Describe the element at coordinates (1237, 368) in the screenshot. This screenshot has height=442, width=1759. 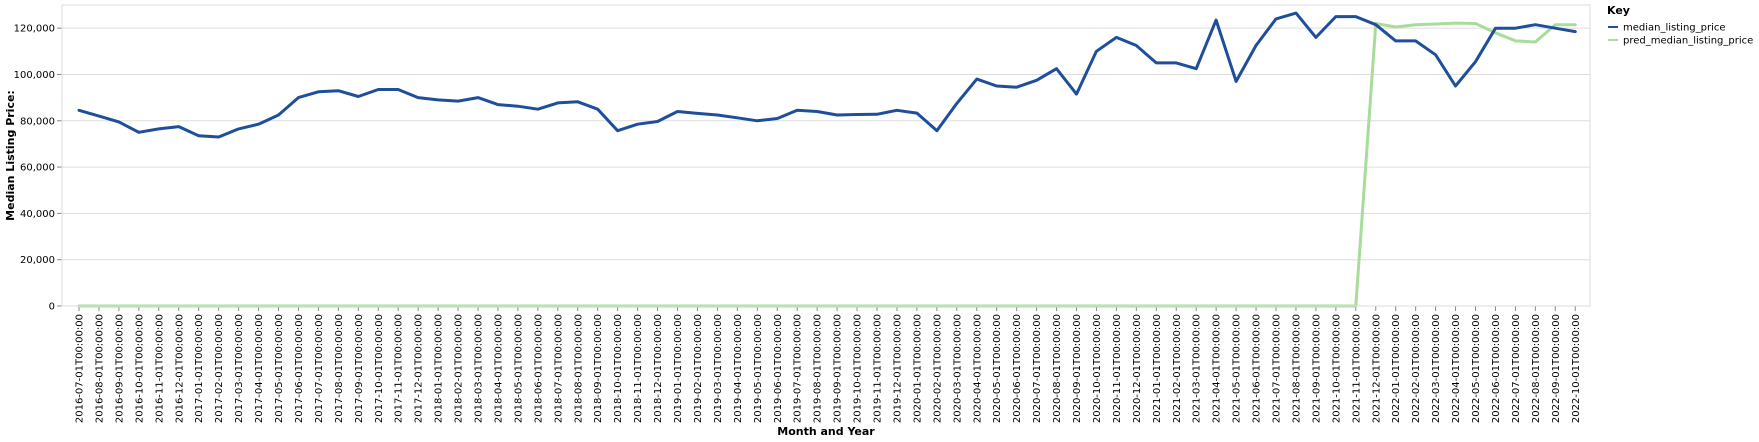
I see `x-tick-label: 2021-05-01T00:00:00` at that location.